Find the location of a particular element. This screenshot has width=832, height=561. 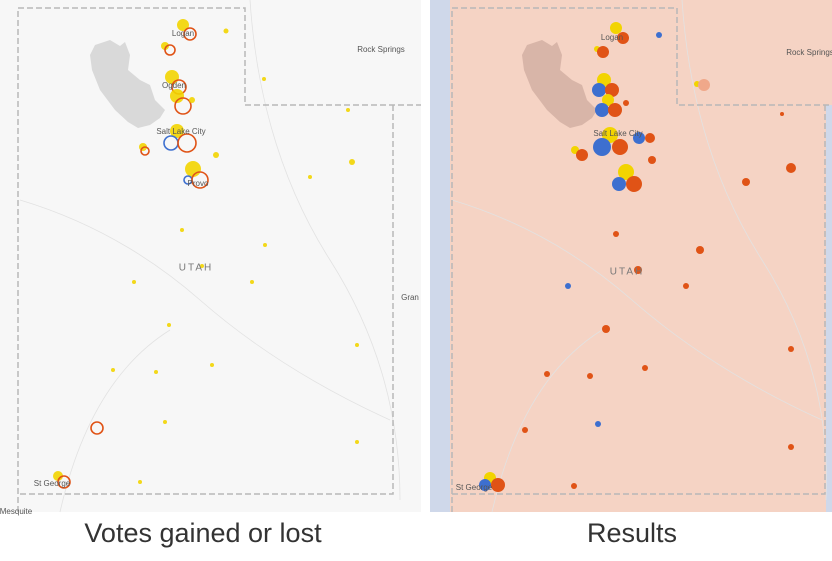

panel-caption: Results is located at coordinates (632, 533).